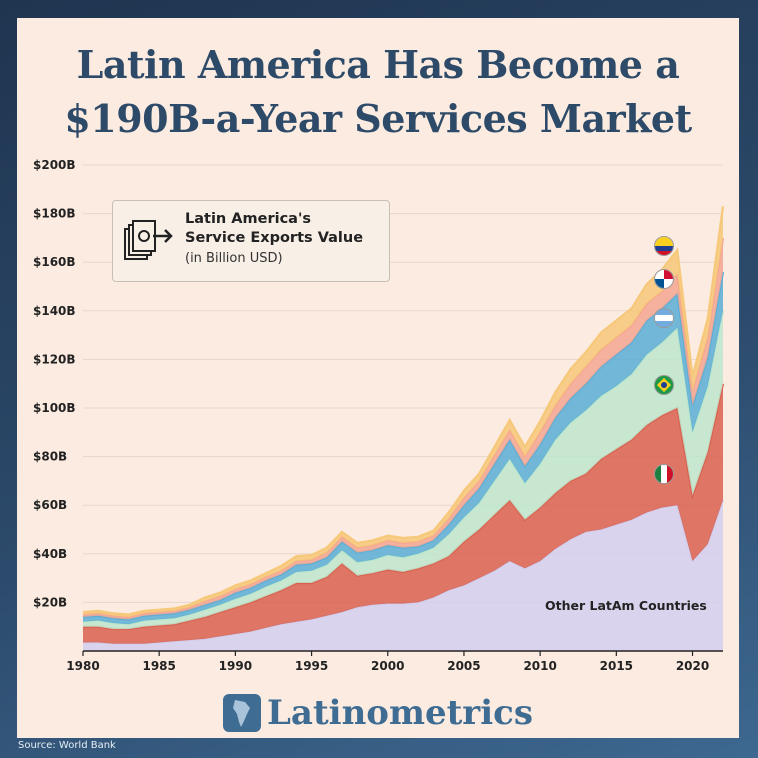  What do you see at coordinates (463, 666) in the screenshot?
I see `x-tick-label: 2005` at bounding box center [463, 666].